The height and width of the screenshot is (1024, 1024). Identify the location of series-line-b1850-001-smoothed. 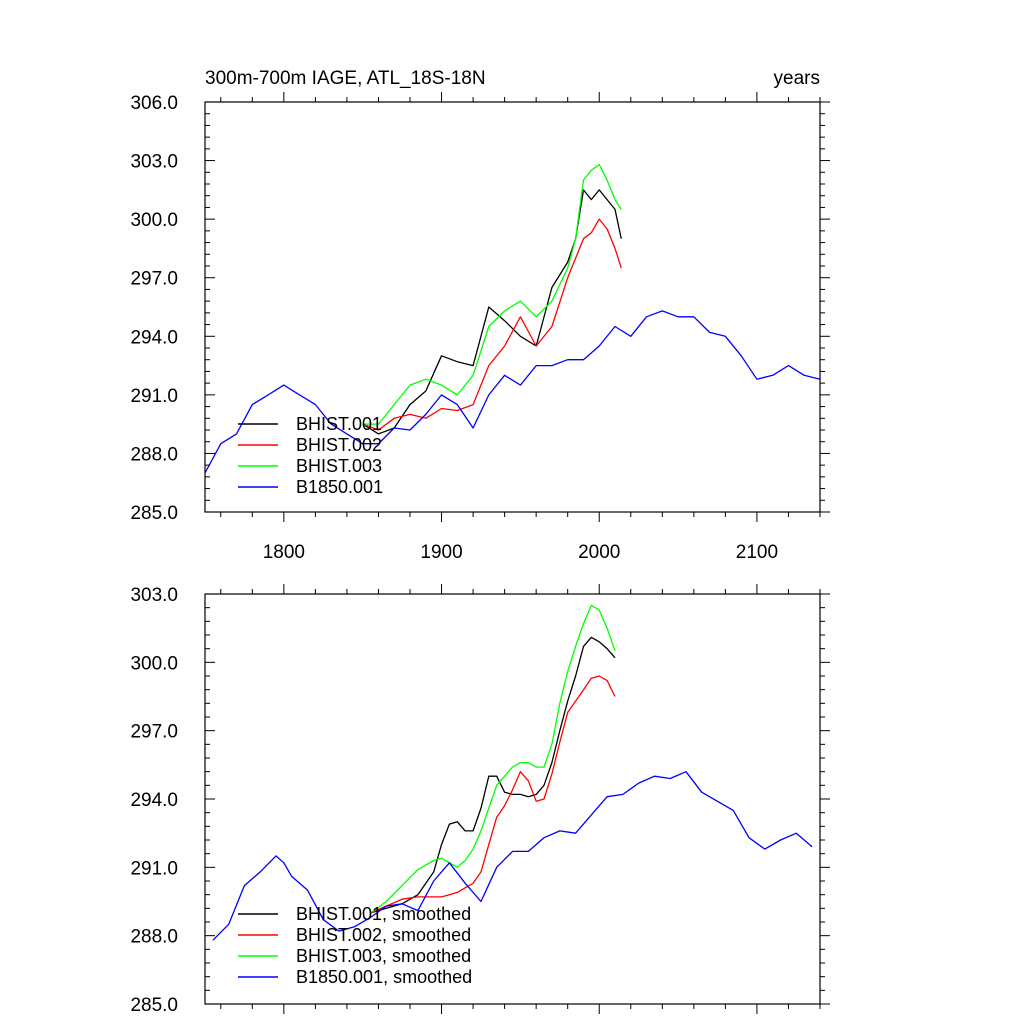
(512, 856).